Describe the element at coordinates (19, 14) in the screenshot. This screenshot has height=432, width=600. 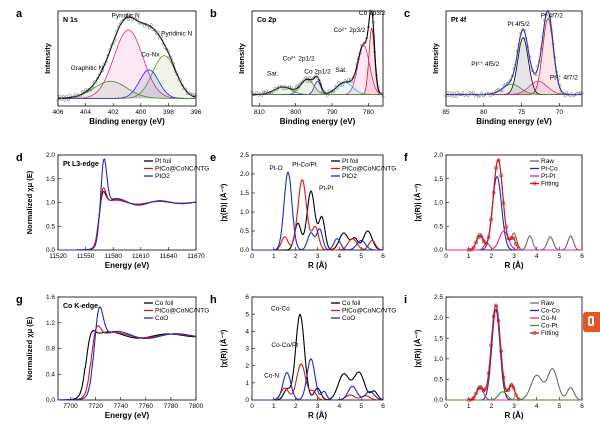
I see `panel-label: a` at that location.